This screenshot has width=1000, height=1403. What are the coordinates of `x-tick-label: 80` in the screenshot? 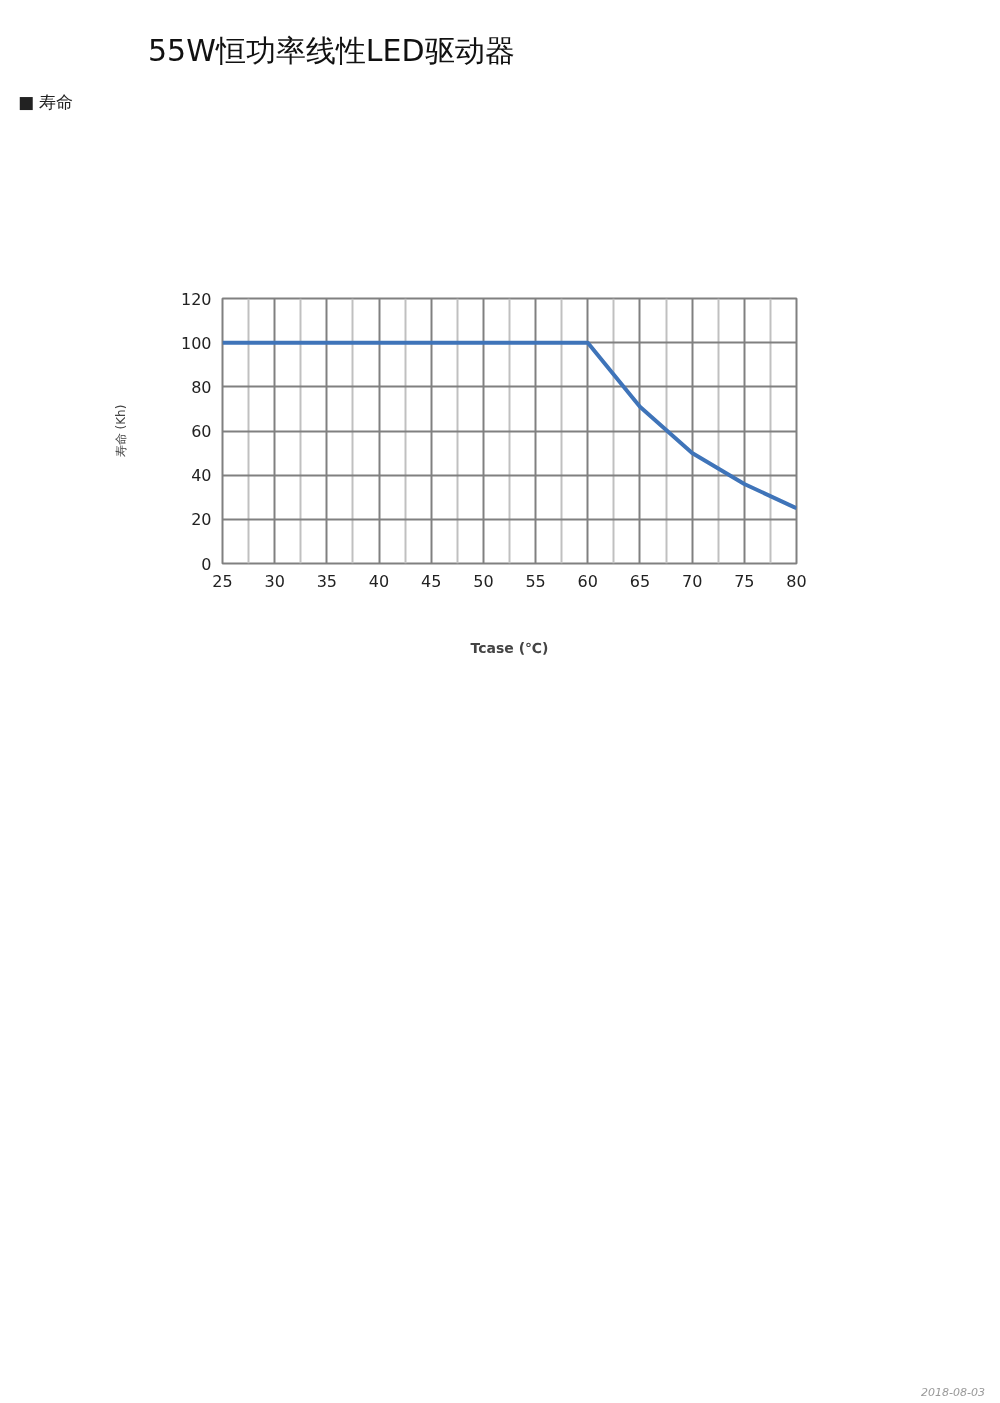 It's located at (796, 581).